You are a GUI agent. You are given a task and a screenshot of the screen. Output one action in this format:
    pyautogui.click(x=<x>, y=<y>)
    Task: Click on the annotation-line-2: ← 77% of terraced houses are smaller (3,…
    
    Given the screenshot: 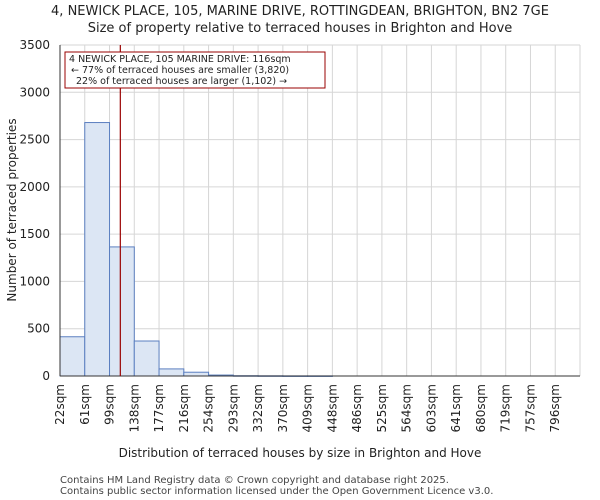 What is the action you would take?
    pyautogui.click(x=180, y=70)
    